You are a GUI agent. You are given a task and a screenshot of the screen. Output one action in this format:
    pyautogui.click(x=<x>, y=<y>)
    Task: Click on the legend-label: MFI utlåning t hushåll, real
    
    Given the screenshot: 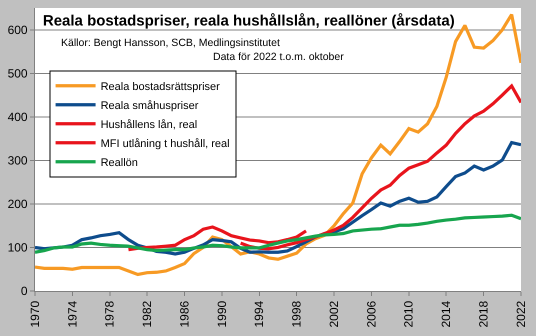 What is the action you would take?
    pyautogui.click(x=165, y=144)
    